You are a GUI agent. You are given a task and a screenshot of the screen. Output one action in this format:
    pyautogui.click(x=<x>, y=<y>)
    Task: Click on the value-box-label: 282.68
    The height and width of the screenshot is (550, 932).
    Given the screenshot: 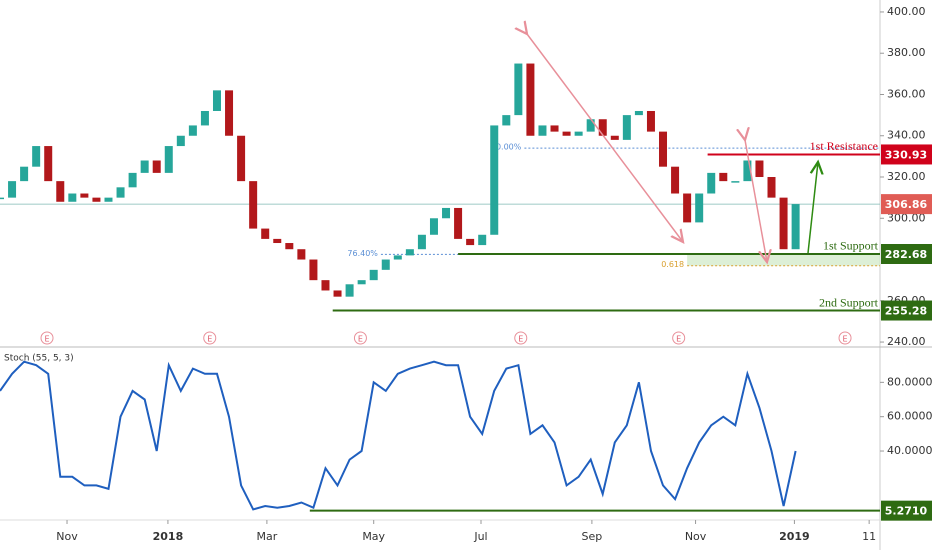 What is the action you would take?
    pyautogui.click(x=906, y=254)
    